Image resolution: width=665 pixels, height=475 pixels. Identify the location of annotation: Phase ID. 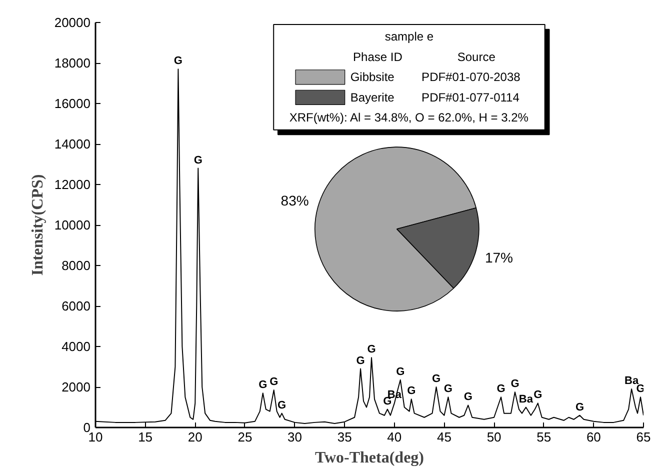
(378, 57).